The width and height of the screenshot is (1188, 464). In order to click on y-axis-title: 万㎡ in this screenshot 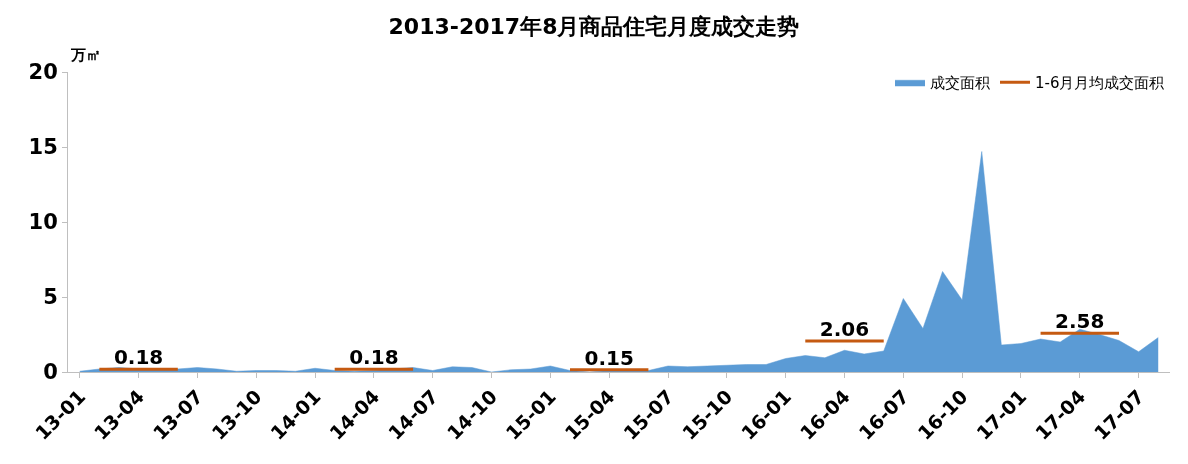, I will do `click(85, 55)`.